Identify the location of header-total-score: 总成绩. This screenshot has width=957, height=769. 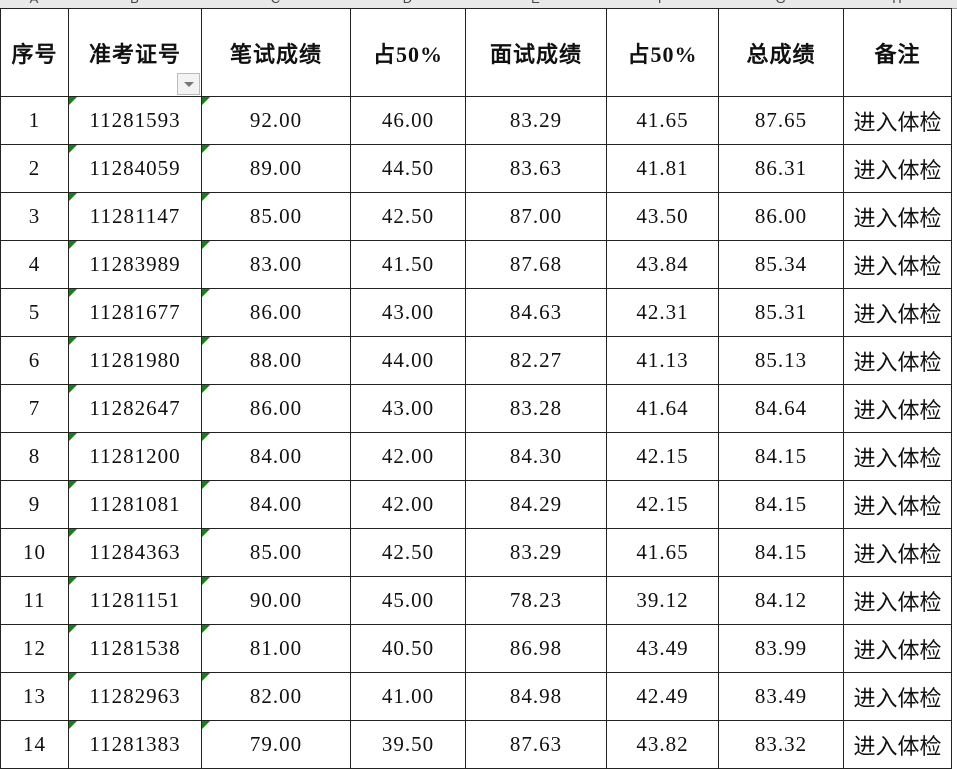
(781, 52).